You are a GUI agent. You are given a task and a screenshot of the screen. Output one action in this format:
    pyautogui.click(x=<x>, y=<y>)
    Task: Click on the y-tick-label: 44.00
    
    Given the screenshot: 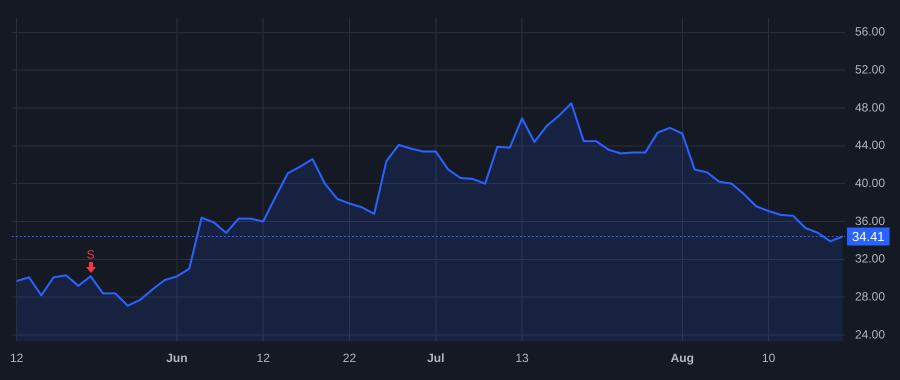 What is the action you would take?
    pyautogui.click(x=870, y=145)
    